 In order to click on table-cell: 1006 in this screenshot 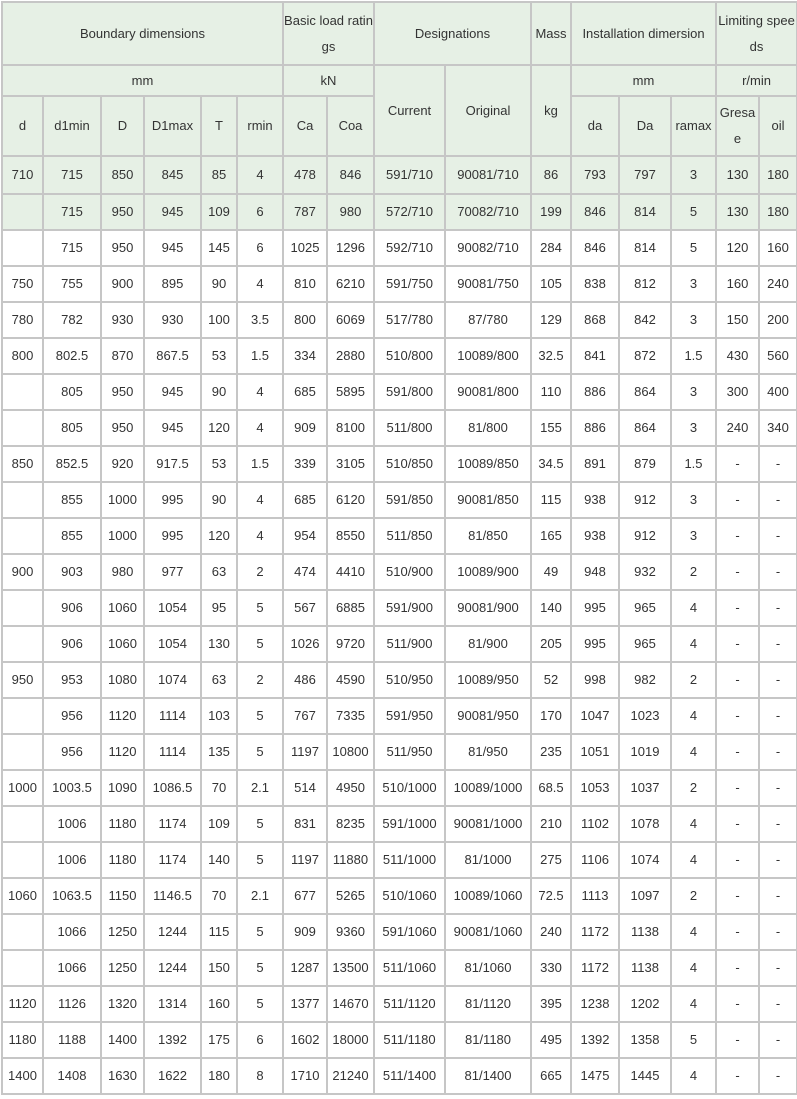, I will do `click(72, 860)`.